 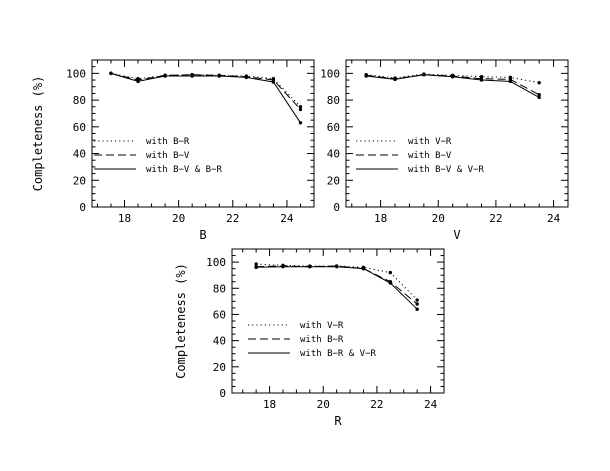 I want to click on x-axis-label: B, so click(x=202, y=235).